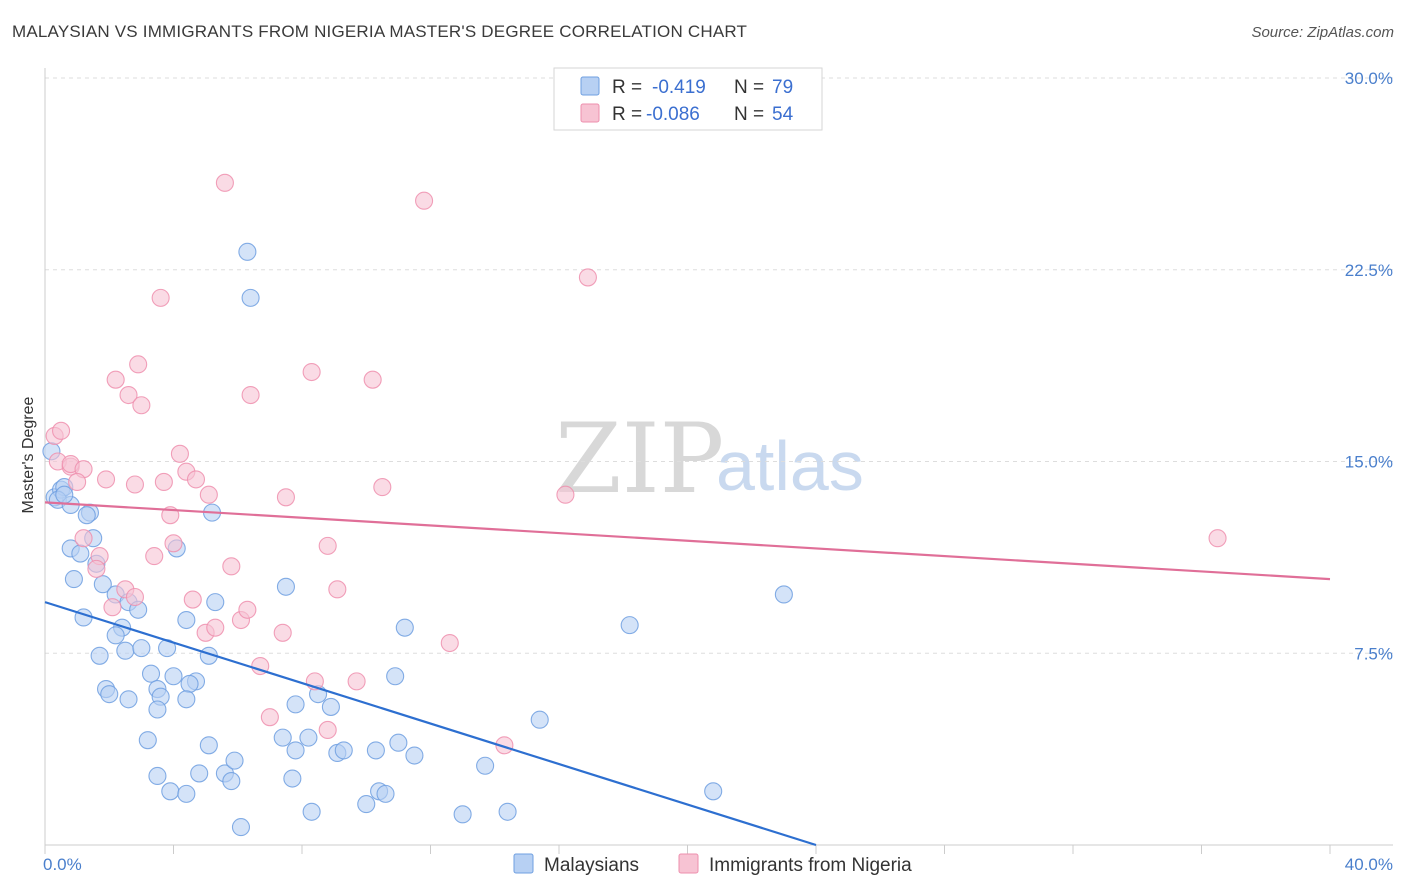 This screenshot has height=892, width=1406. Describe the element at coordinates (687, 541) in the screenshot. I see `trend-line-nigeria` at that location.